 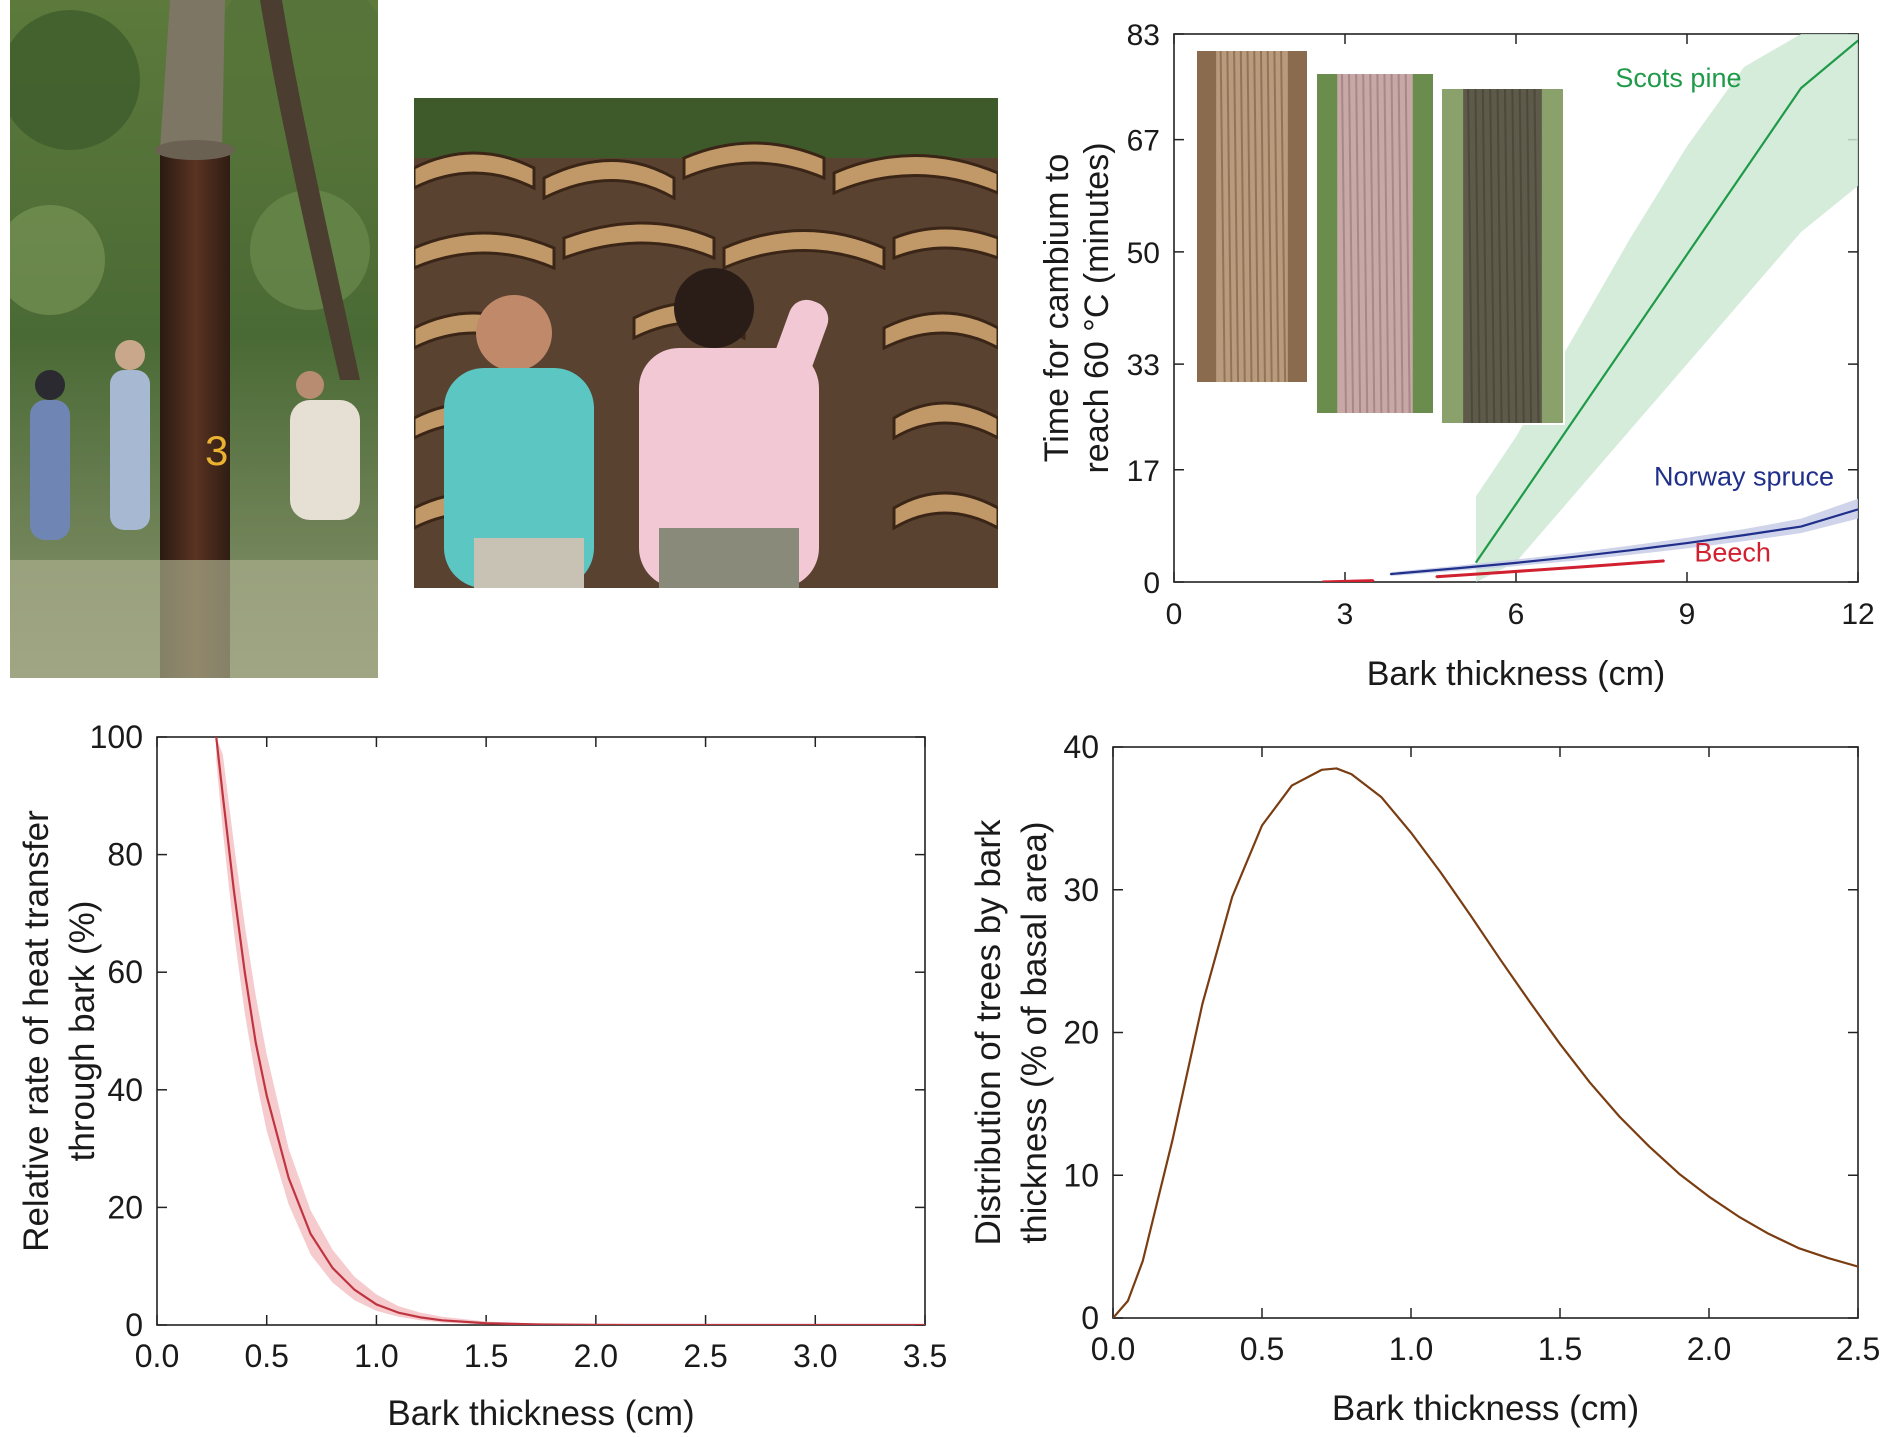 I want to click on y-axis-label: thickness (% of basal area), so click(x=1034, y=1032).